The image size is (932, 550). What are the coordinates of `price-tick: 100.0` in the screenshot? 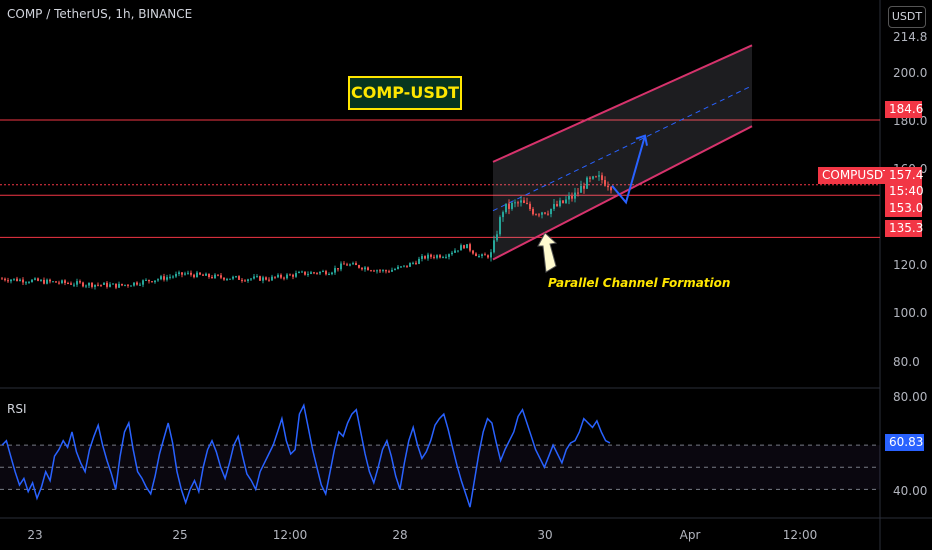 It's located at (910, 313).